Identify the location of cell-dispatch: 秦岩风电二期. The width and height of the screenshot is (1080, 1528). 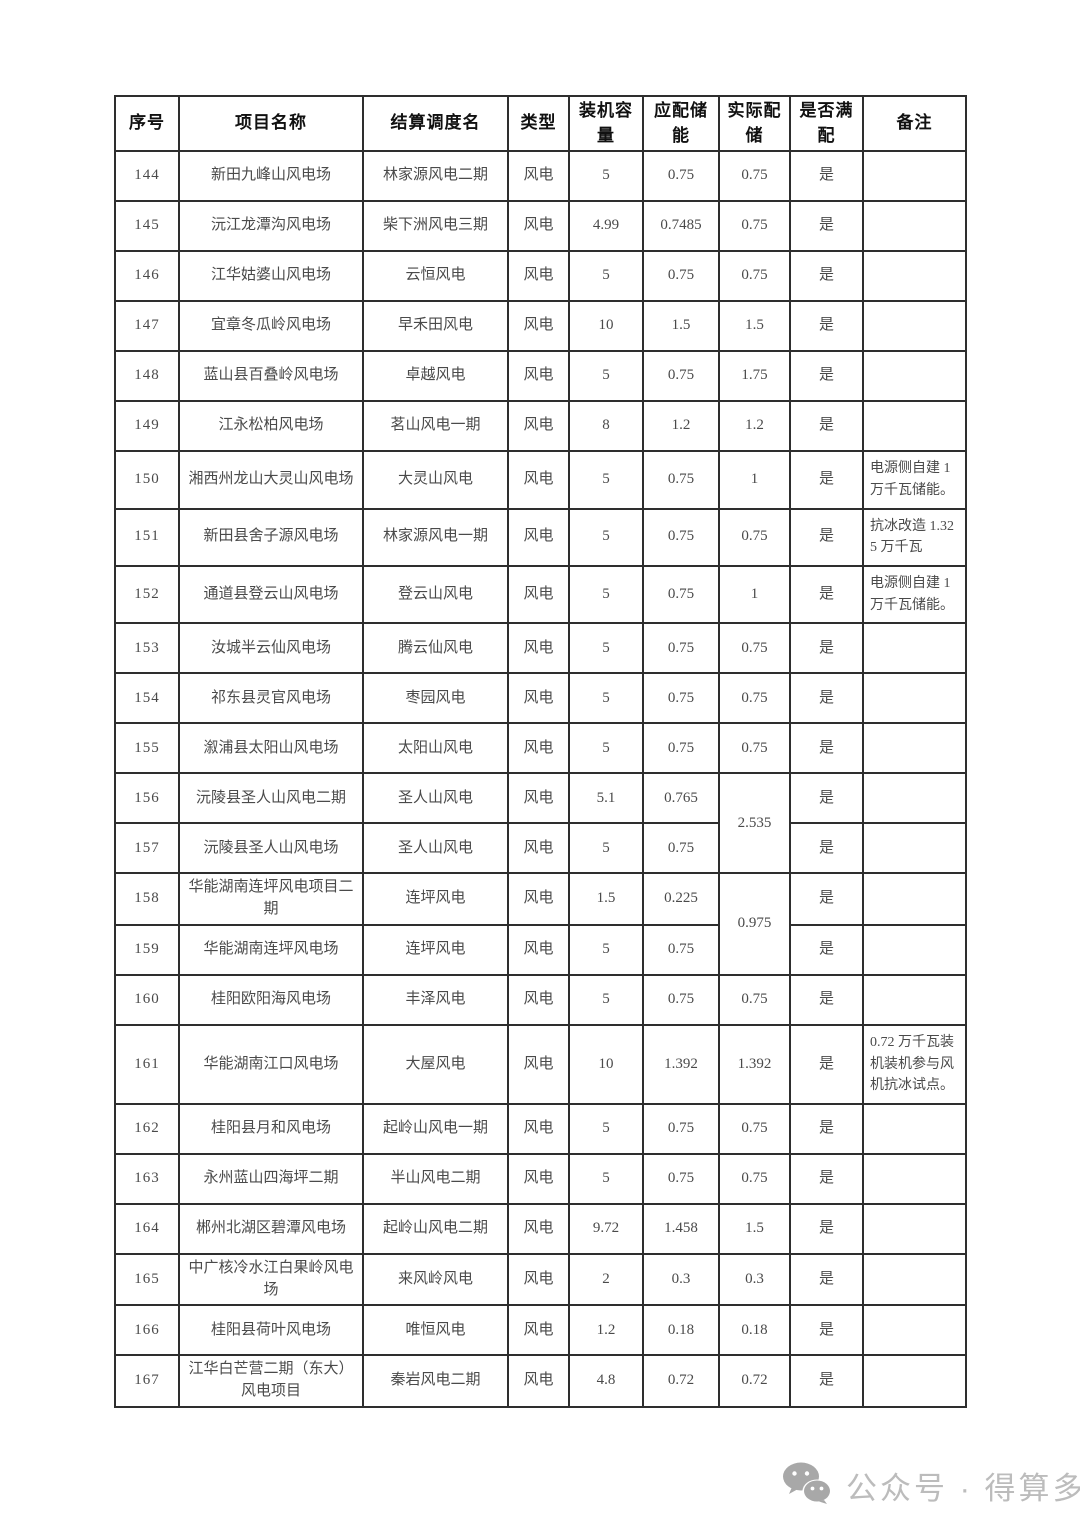
(435, 1381).